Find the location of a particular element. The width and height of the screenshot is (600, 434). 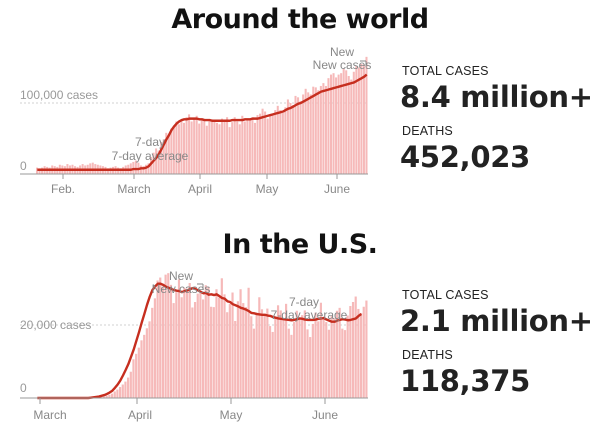

x-tick-label-april: April is located at coordinates (200, 189).